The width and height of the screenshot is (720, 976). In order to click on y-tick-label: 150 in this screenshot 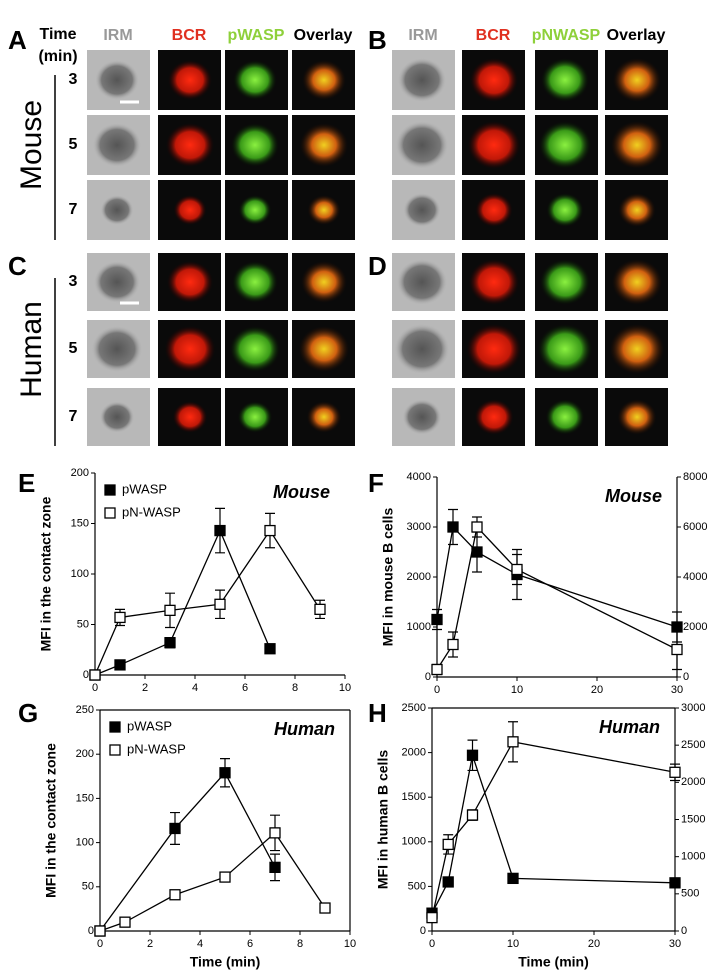, I will do `click(85, 798)`.